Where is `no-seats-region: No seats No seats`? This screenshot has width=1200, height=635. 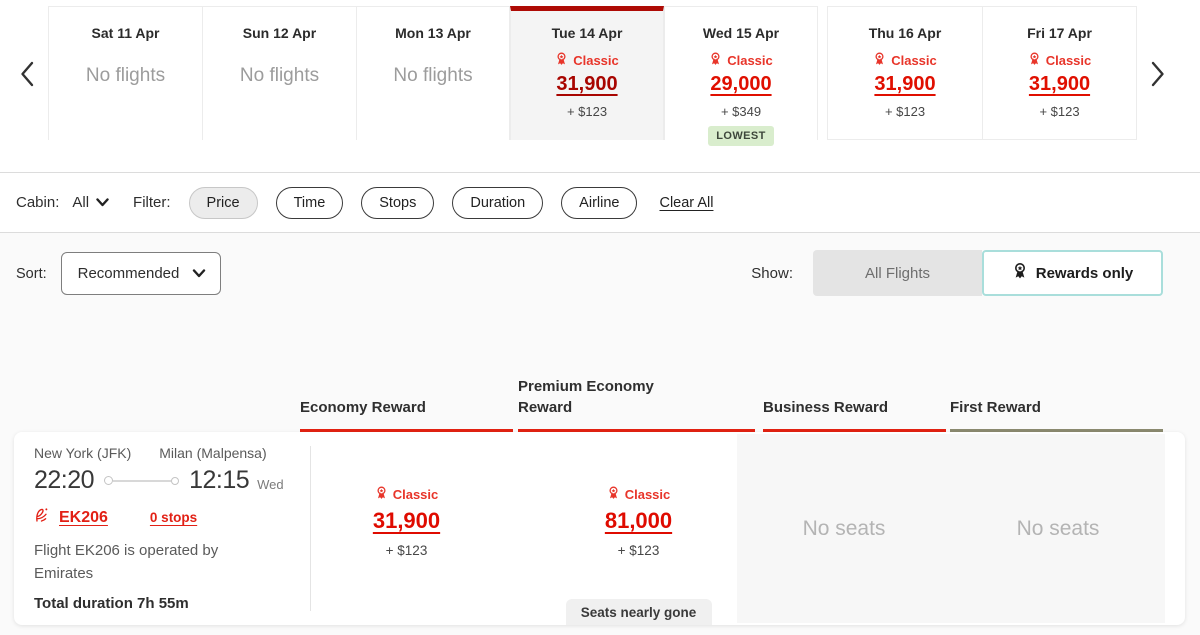 no-seats-region: No seats No seats is located at coordinates (951, 528).